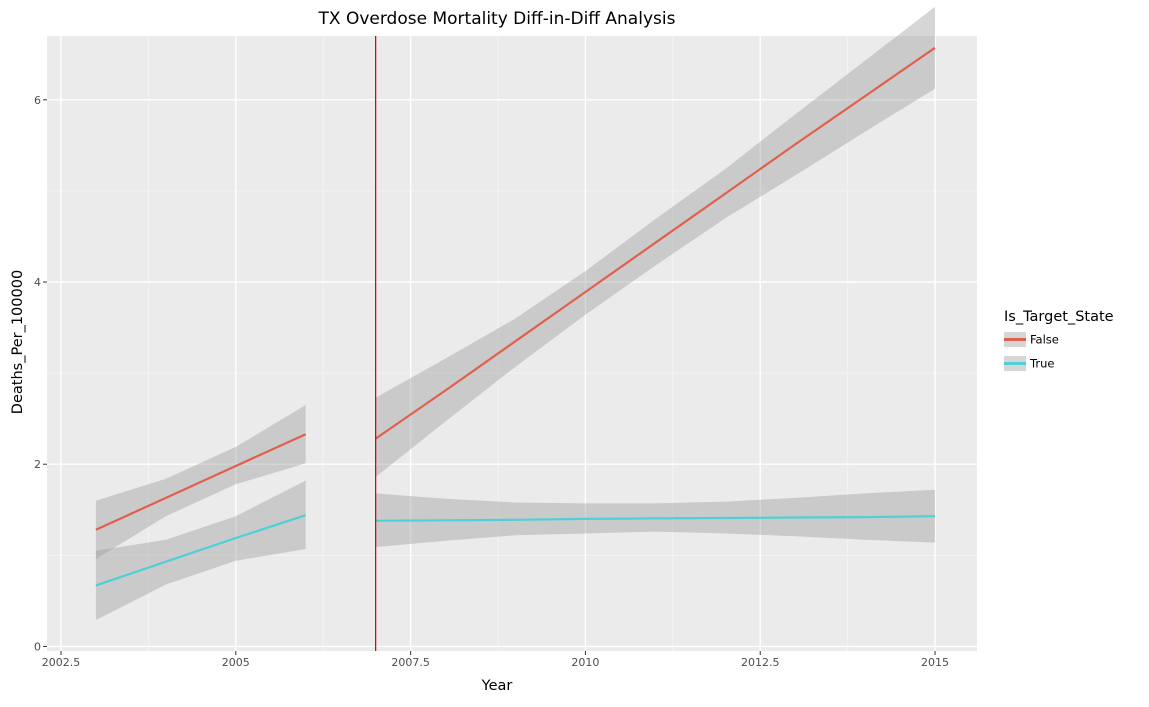  Describe the element at coordinates (236, 662) in the screenshot. I see `x-tick-label: 2005` at that location.